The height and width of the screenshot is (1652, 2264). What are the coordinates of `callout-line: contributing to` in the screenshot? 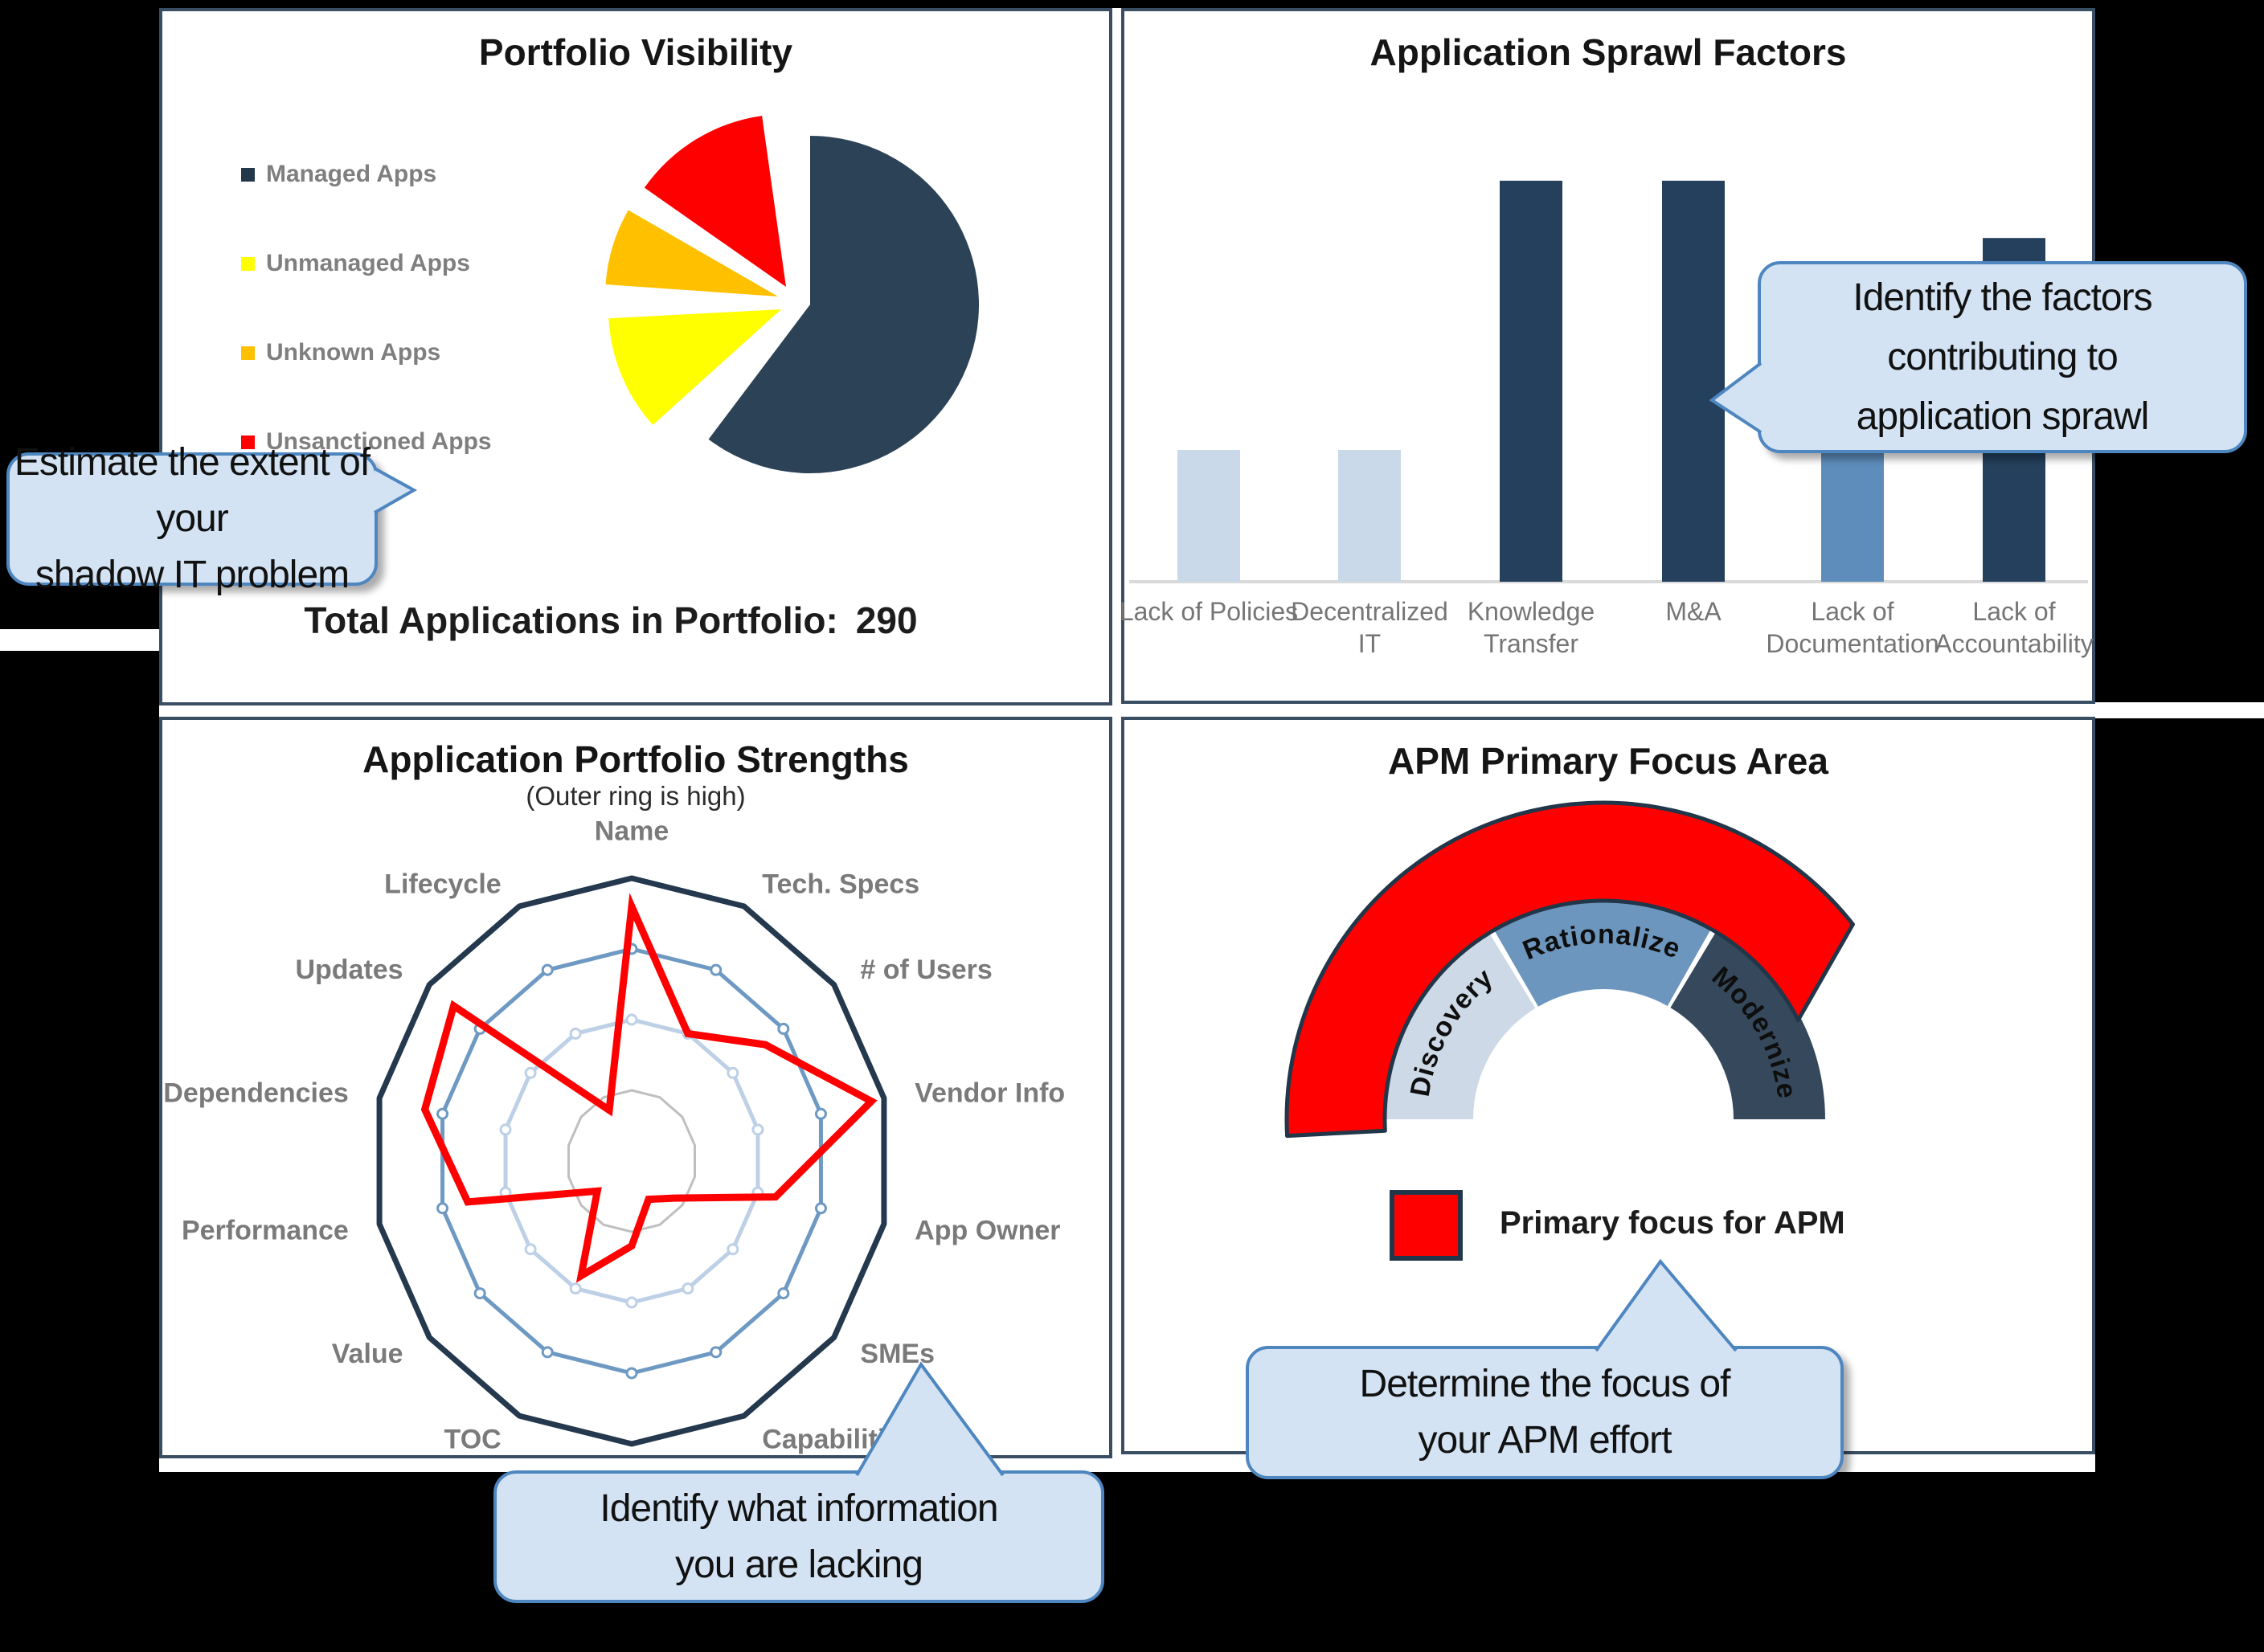 It's located at (2003, 357).